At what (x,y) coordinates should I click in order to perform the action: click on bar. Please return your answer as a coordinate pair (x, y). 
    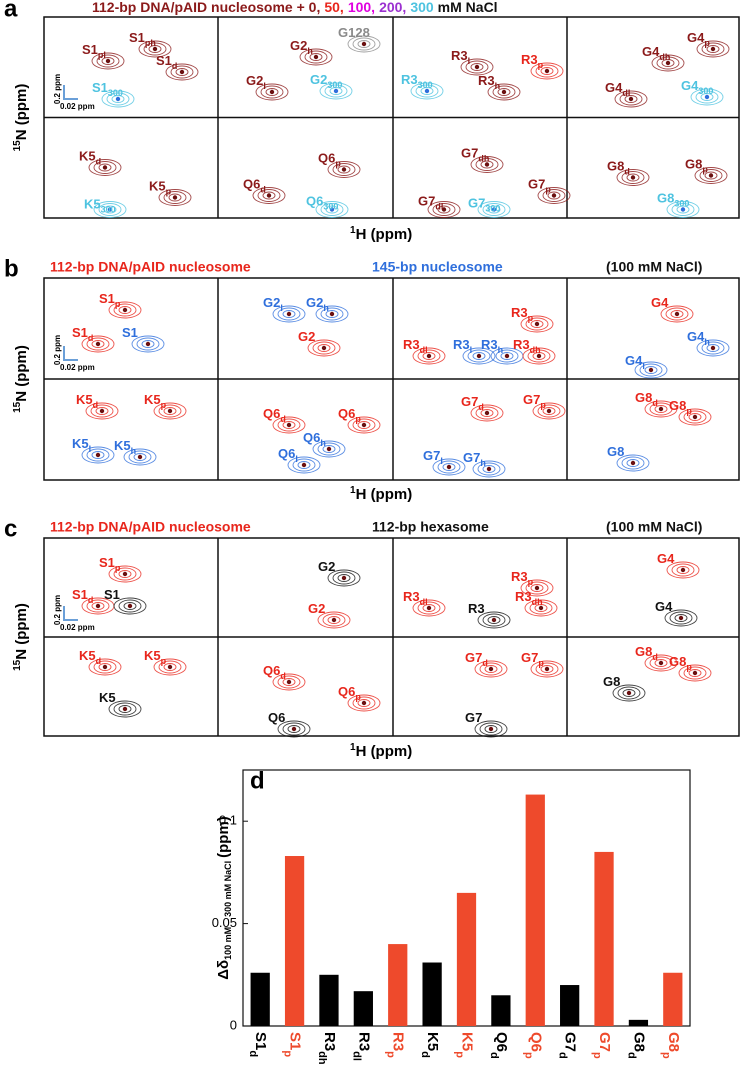
    Looking at the image, I should click on (329, 1000).